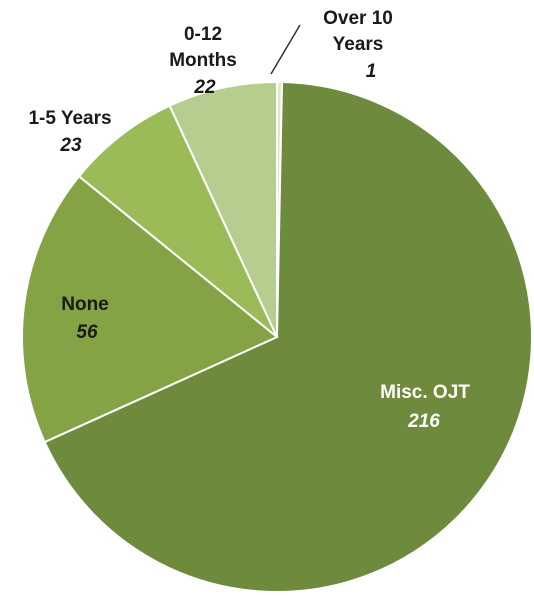  Describe the element at coordinates (423, 421) in the screenshot. I see `slice-value-misc-ojt: 216` at that location.